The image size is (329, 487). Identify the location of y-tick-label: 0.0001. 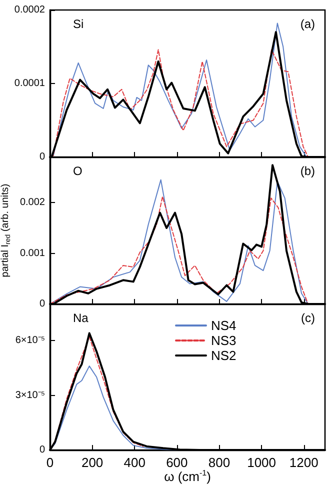
(30, 83).